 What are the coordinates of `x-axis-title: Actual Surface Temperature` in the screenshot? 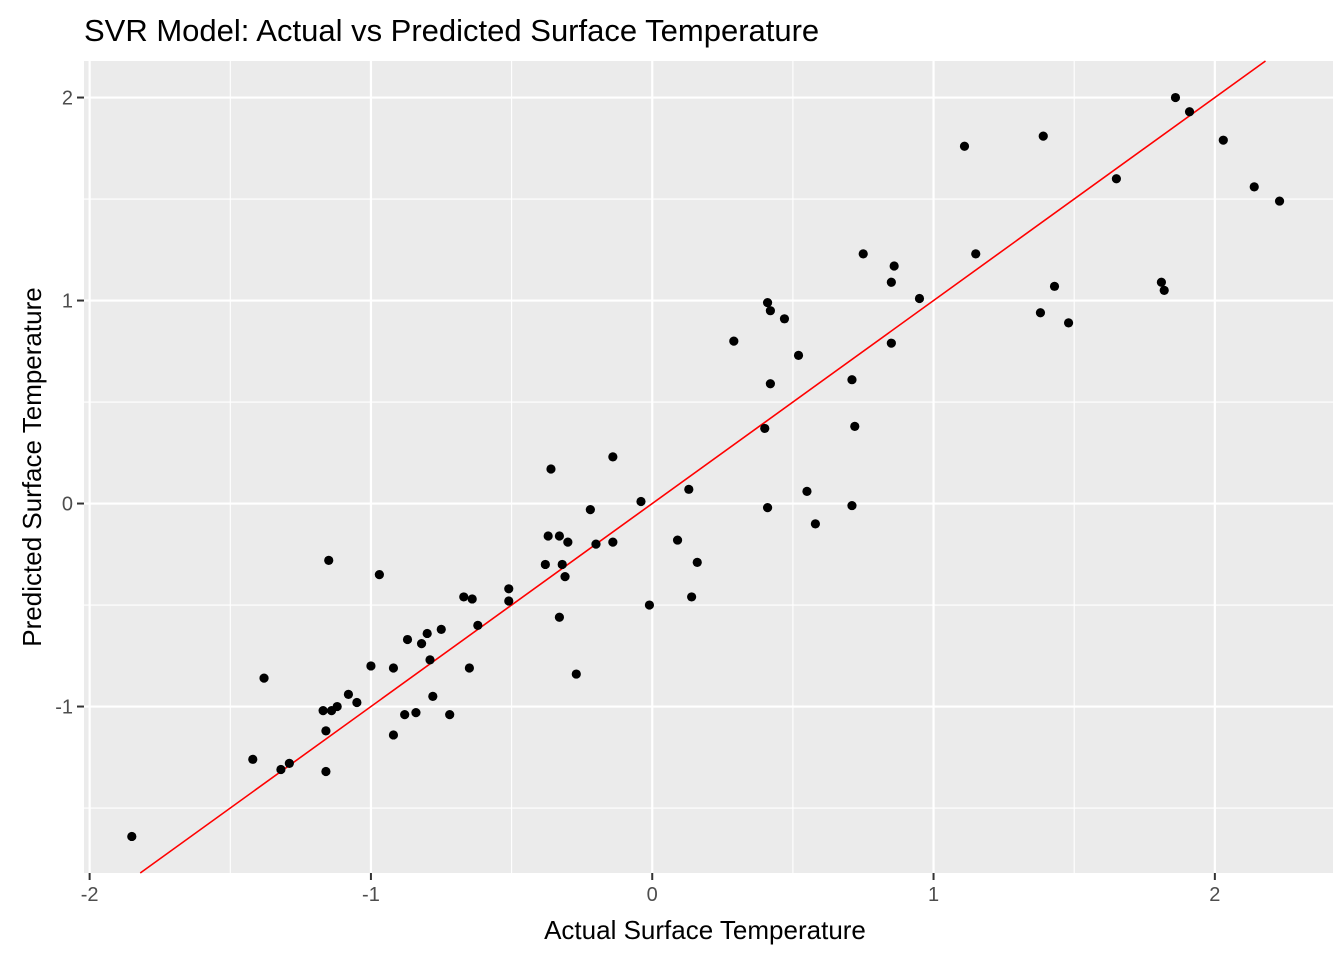 It's located at (705, 930).